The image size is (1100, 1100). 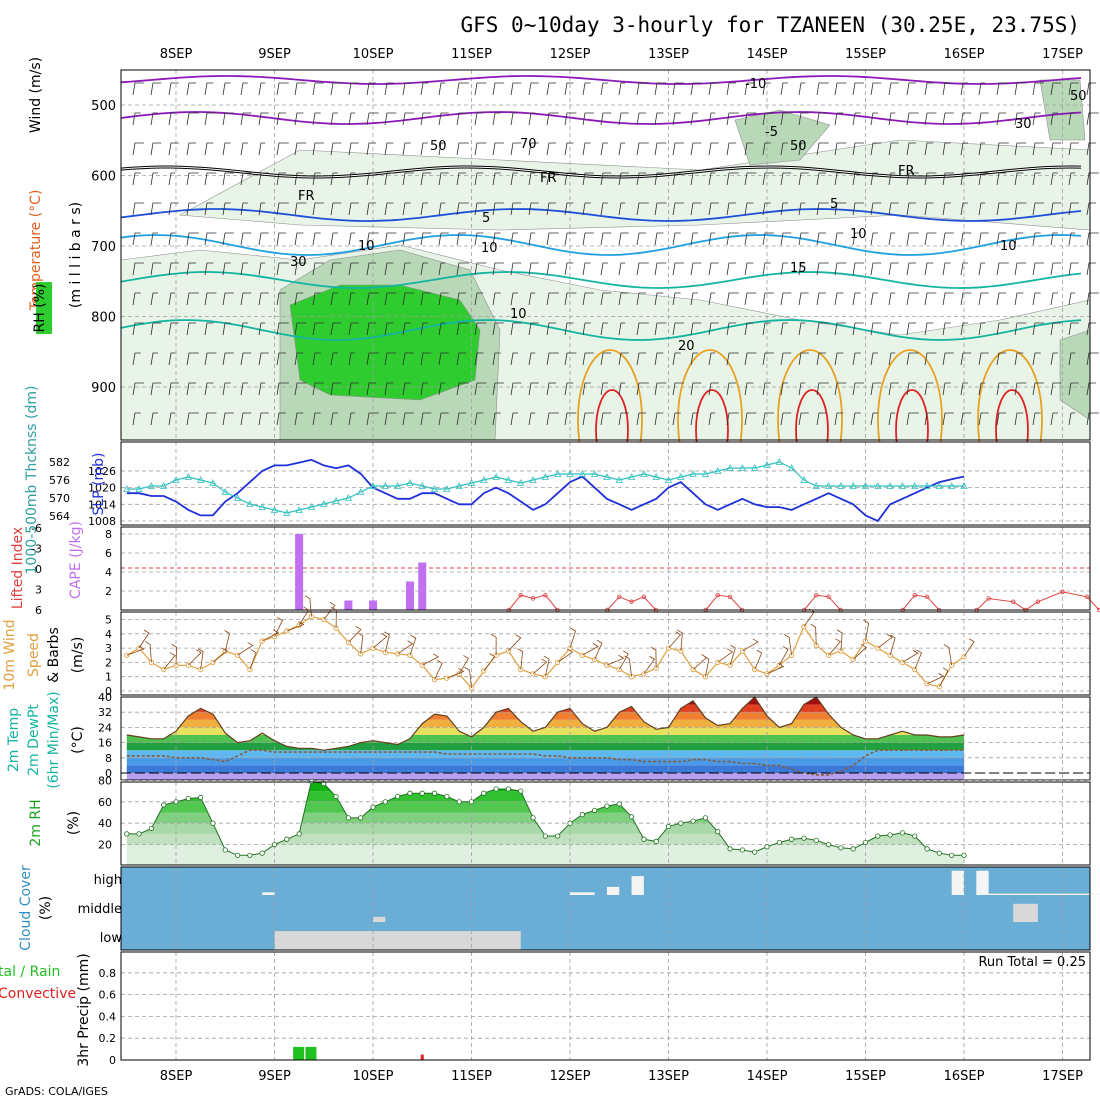 I want to click on temperature-band, so click(x=545, y=731).